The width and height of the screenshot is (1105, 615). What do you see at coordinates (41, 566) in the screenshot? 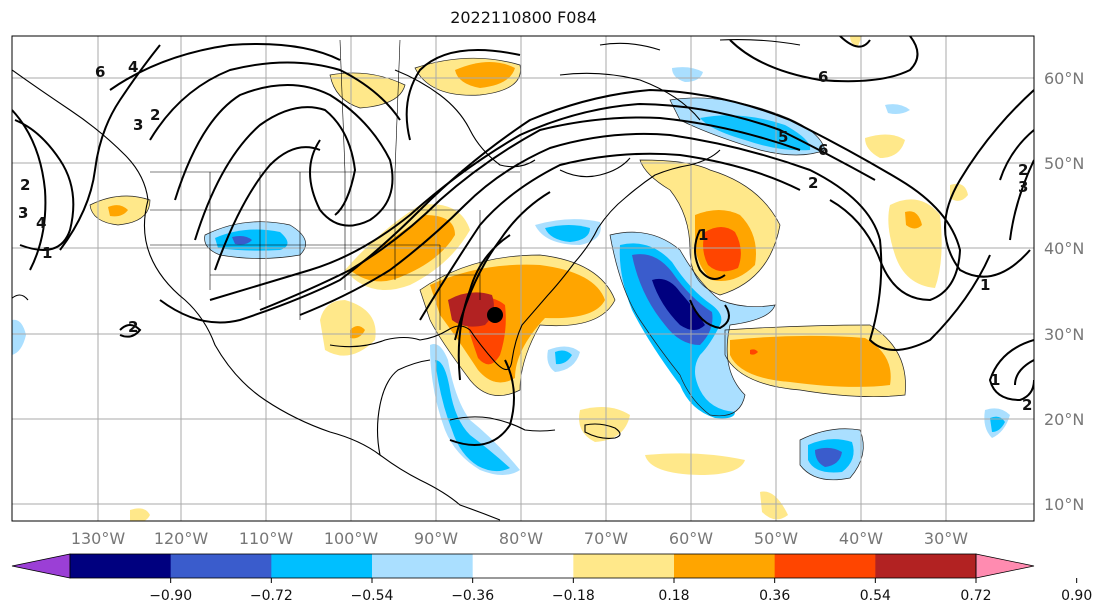
I see `colorbar-extend-low` at bounding box center [41, 566].